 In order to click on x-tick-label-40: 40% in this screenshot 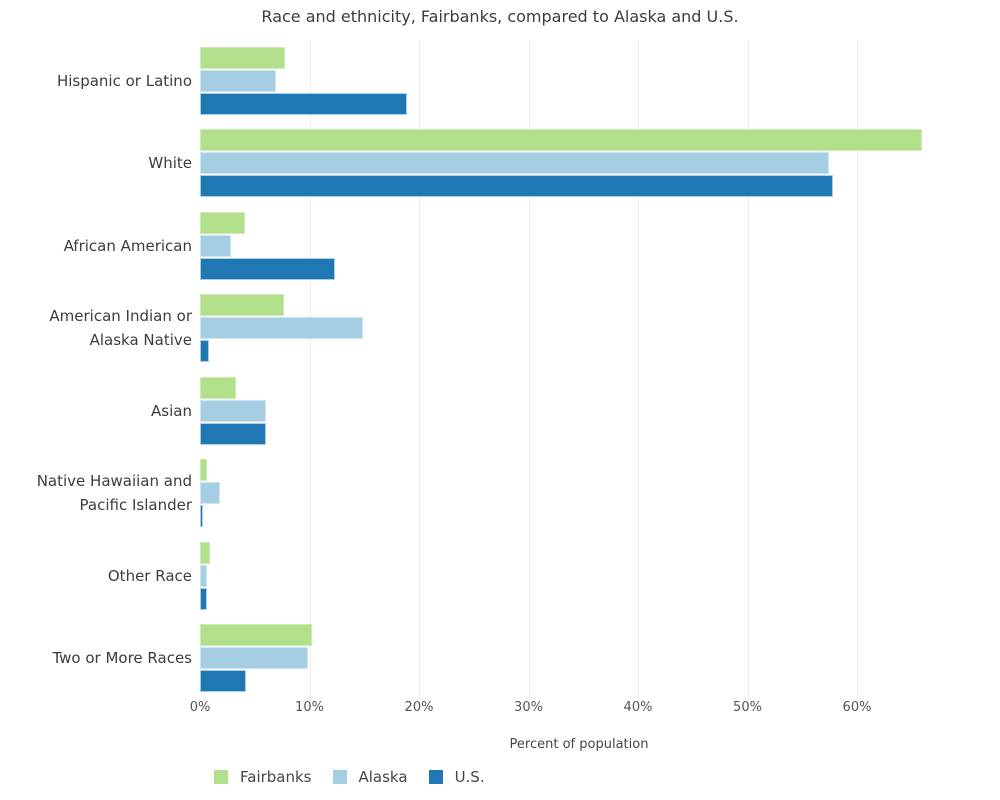, I will do `click(638, 707)`.